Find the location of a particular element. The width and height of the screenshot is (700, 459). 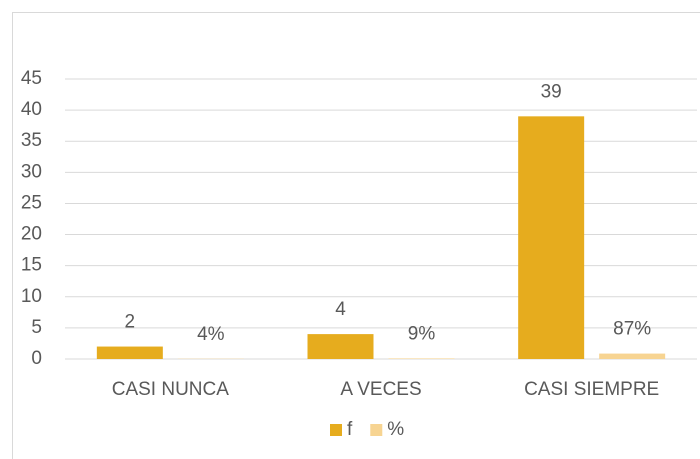

data-label: 39 is located at coordinates (551, 91).